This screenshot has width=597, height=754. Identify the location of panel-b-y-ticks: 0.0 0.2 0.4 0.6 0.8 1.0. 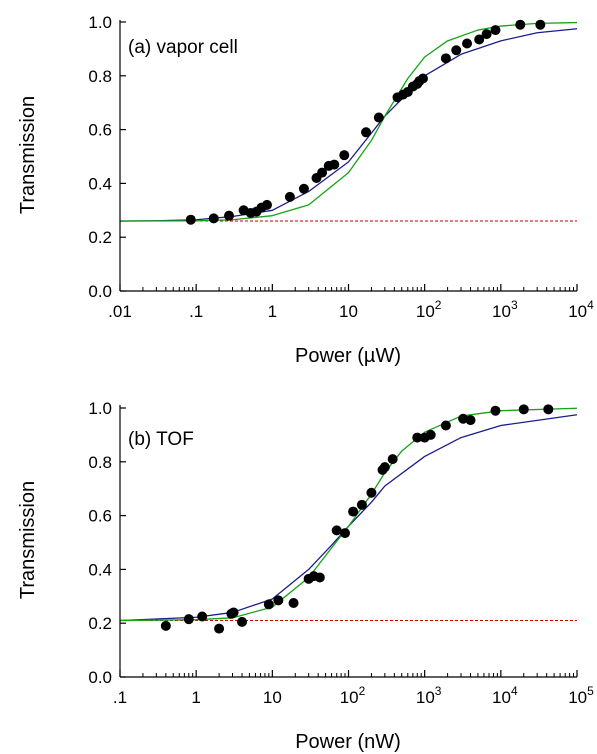
(107, 543).